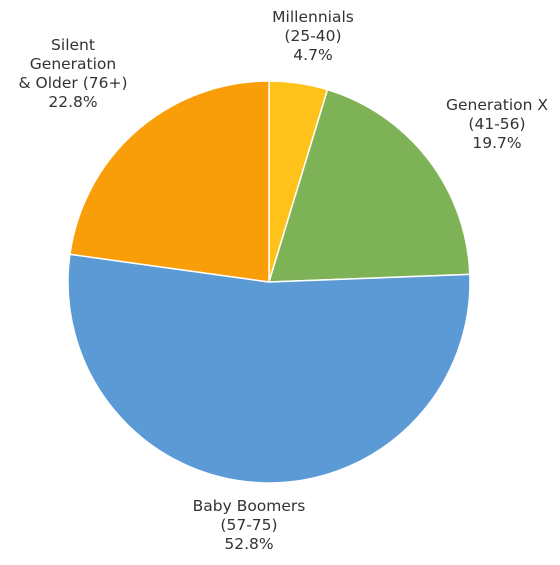 This screenshot has height=565, width=560. Describe the element at coordinates (249, 544) in the screenshot. I see `slice-value-label: 52.8%` at that location.